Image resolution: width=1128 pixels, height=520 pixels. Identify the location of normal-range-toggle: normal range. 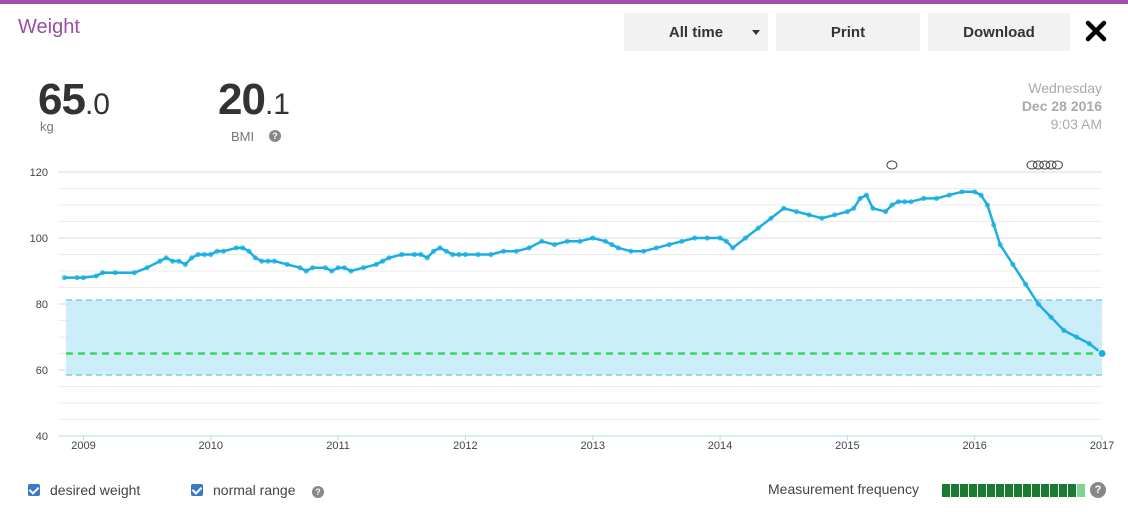
(243, 490).